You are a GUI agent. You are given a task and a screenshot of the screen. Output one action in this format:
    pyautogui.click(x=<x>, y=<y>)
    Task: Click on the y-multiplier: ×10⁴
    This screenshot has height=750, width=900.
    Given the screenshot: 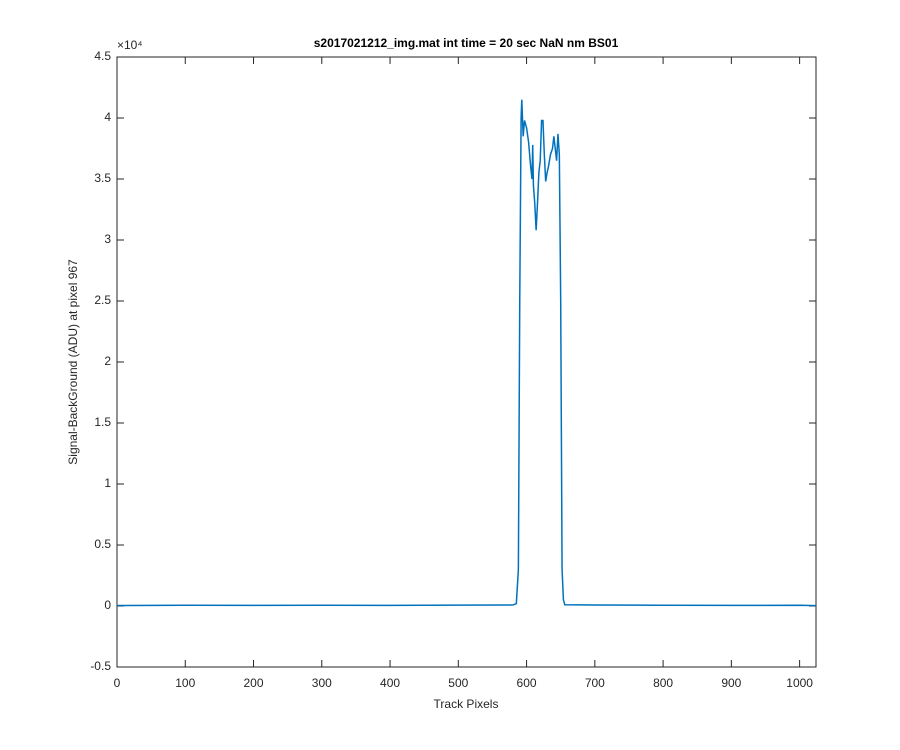 What is the action you would take?
    pyautogui.click(x=130, y=45)
    